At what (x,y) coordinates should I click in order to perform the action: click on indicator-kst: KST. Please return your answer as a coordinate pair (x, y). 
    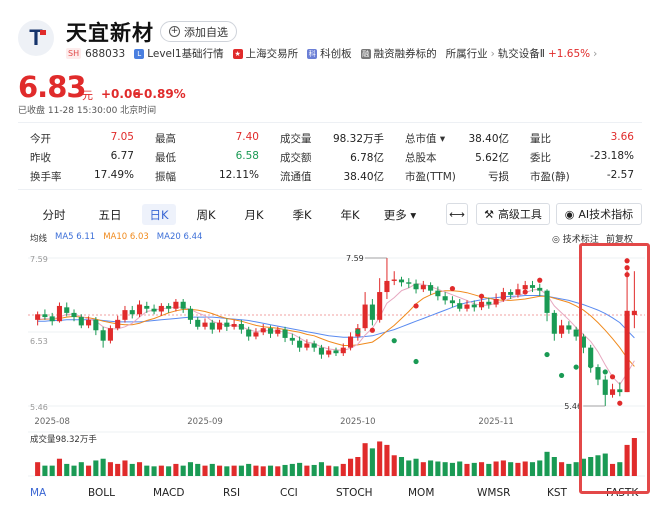
    Looking at the image, I should click on (557, 493).